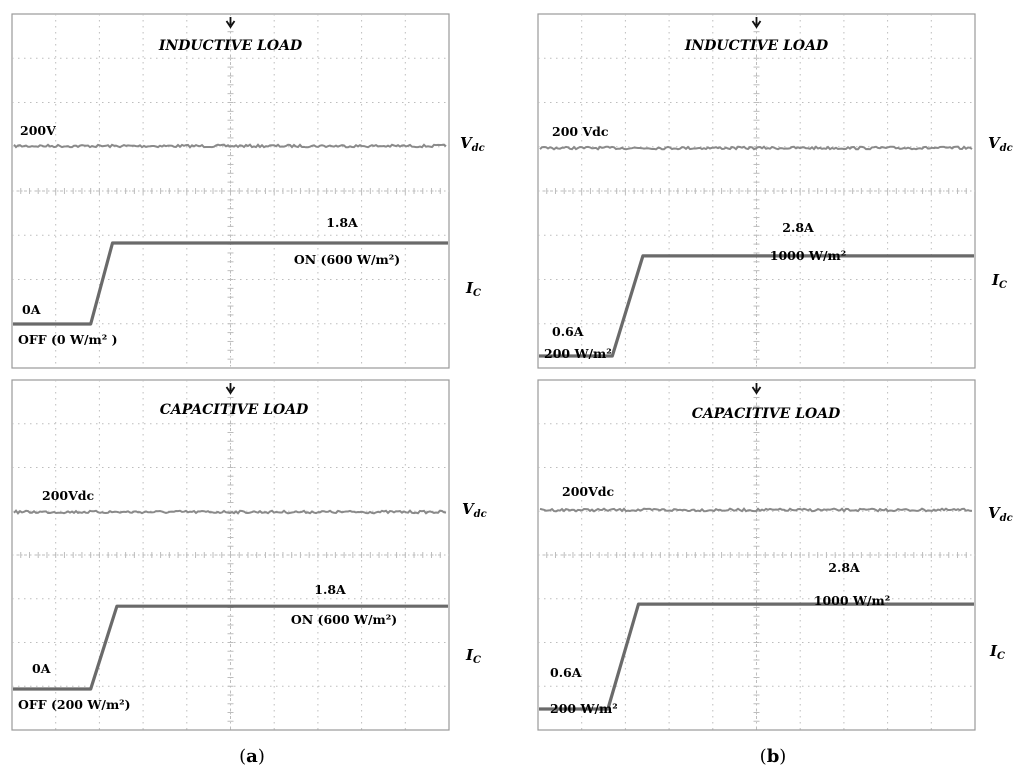 The width and height of the screenshot is (1024, 773). I want to click on ic-high-state-text: ON (600 W/m²), so click(347, 259).